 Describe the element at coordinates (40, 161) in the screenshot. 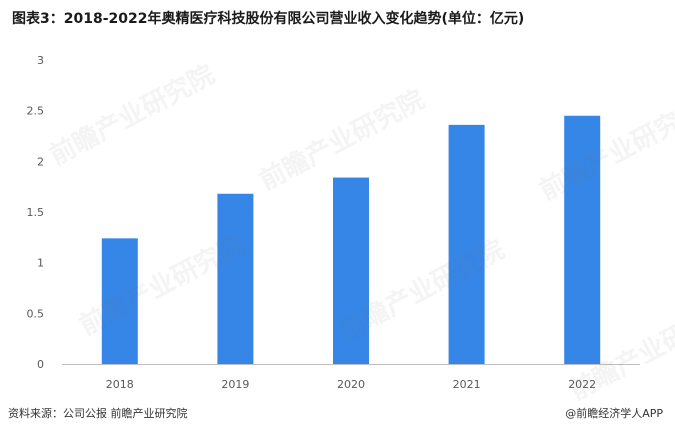

I see `y-tick-label: 2` at that location.